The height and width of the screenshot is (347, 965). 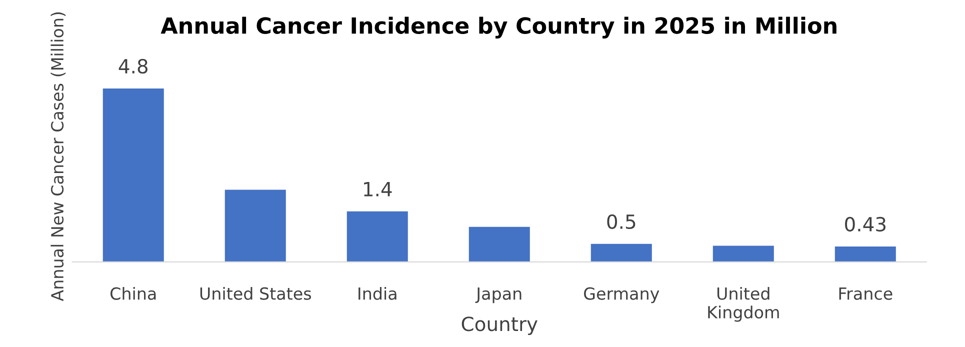 I want to click on data-label: 1.4, so click(x=378, y=189).